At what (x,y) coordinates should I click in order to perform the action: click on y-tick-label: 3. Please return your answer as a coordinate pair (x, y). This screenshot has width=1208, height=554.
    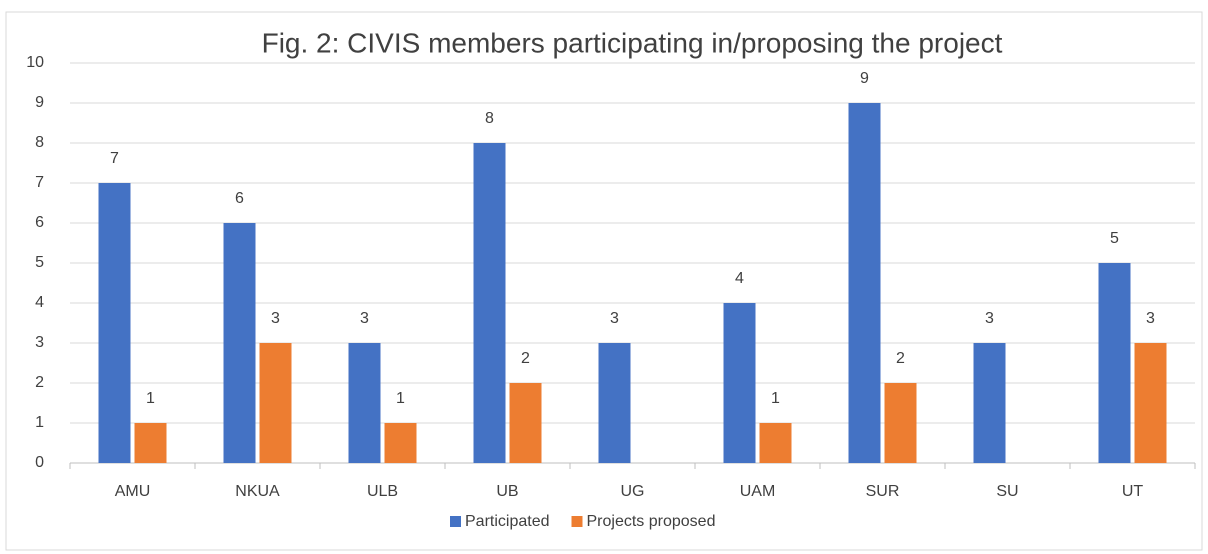
    Looking at the image, I should click on (39, 342).